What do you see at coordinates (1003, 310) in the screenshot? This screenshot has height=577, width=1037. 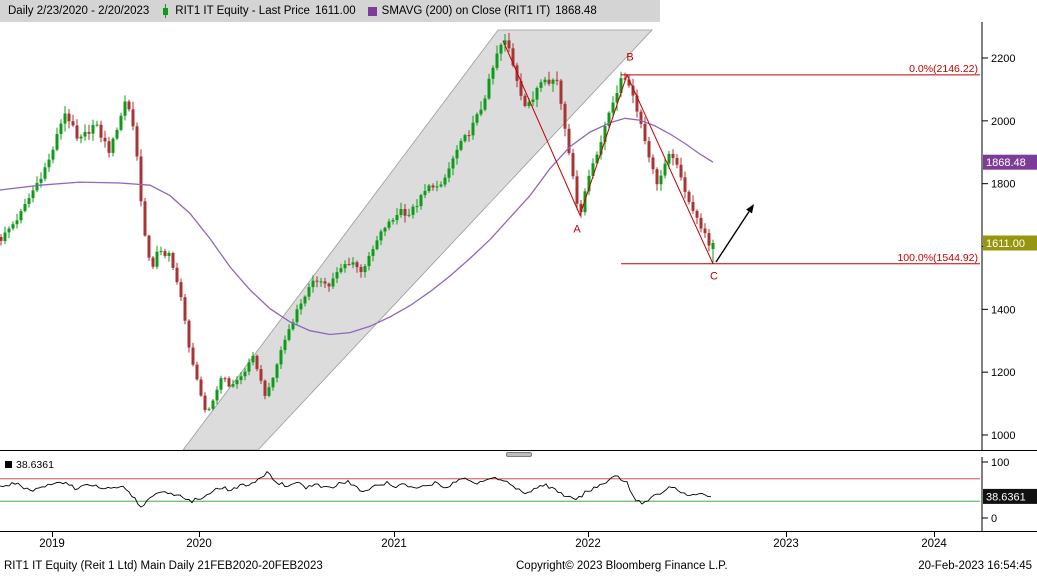 I see `svg-text: 1400` at bounding box center [1003, 310].